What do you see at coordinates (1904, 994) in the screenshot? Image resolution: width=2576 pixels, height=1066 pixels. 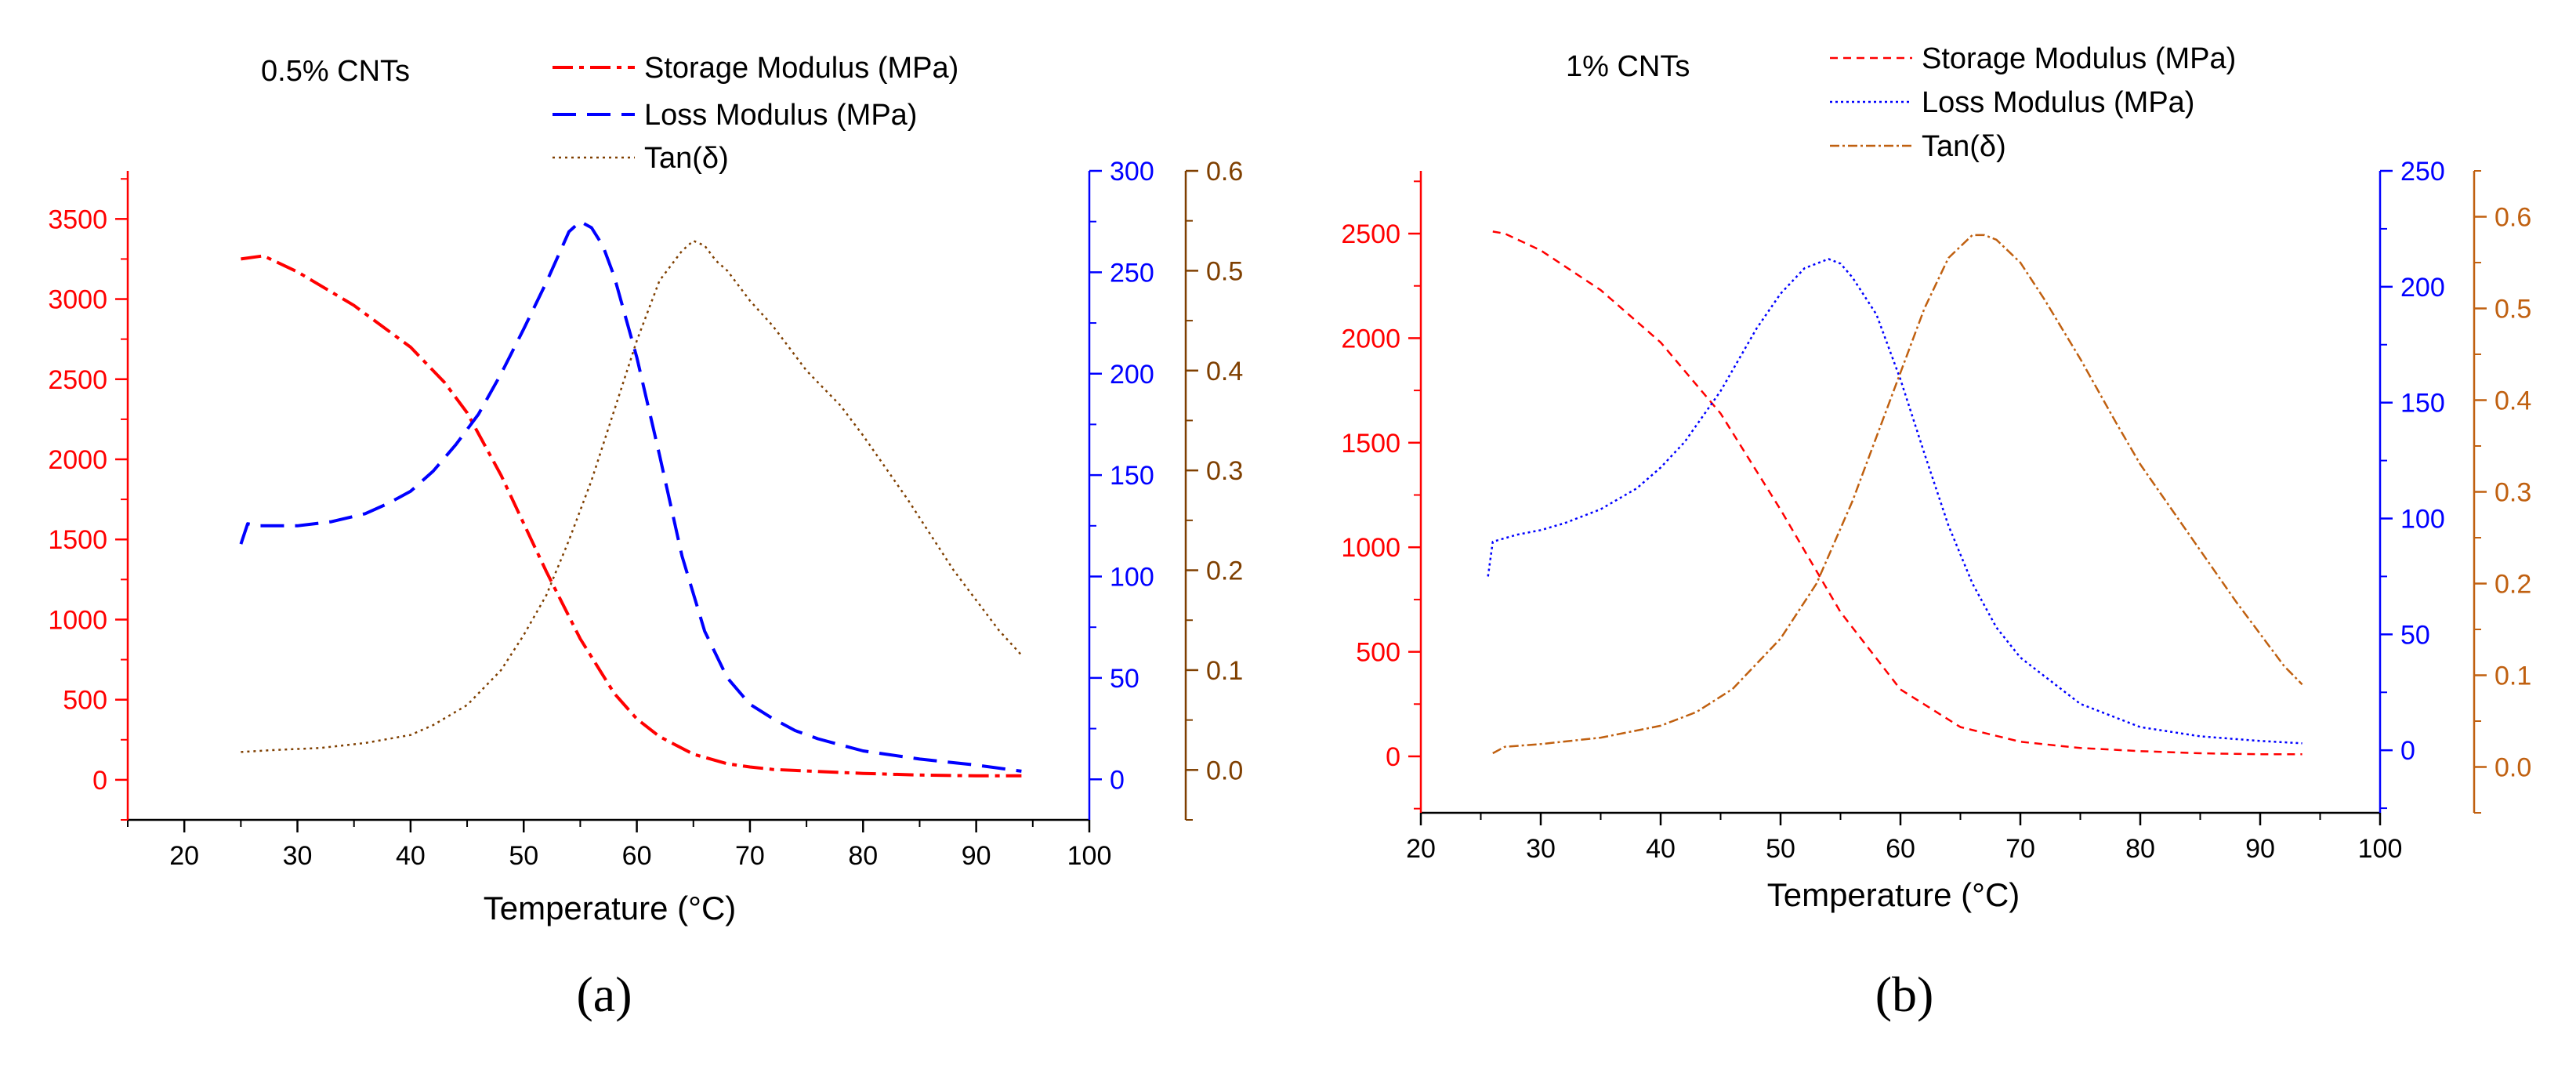 I see `panel-caption: (b)` at bounding box center [1904, 994].